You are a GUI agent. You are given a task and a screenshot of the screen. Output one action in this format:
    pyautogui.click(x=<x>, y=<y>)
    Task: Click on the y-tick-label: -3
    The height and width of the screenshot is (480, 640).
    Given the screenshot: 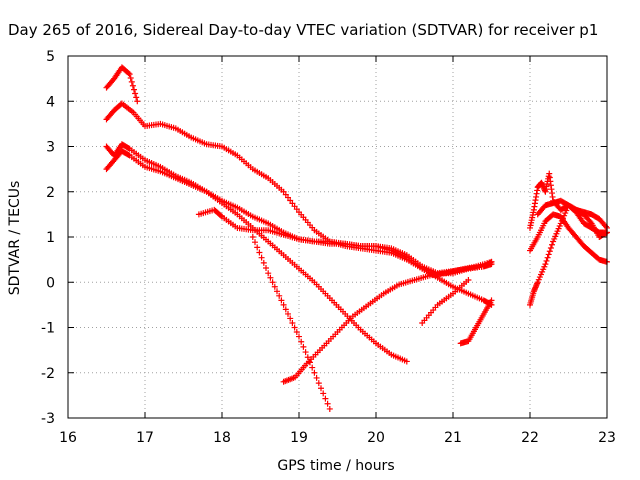 What is the action you would take?
    pyautogui.click(x=48, y=419)
    